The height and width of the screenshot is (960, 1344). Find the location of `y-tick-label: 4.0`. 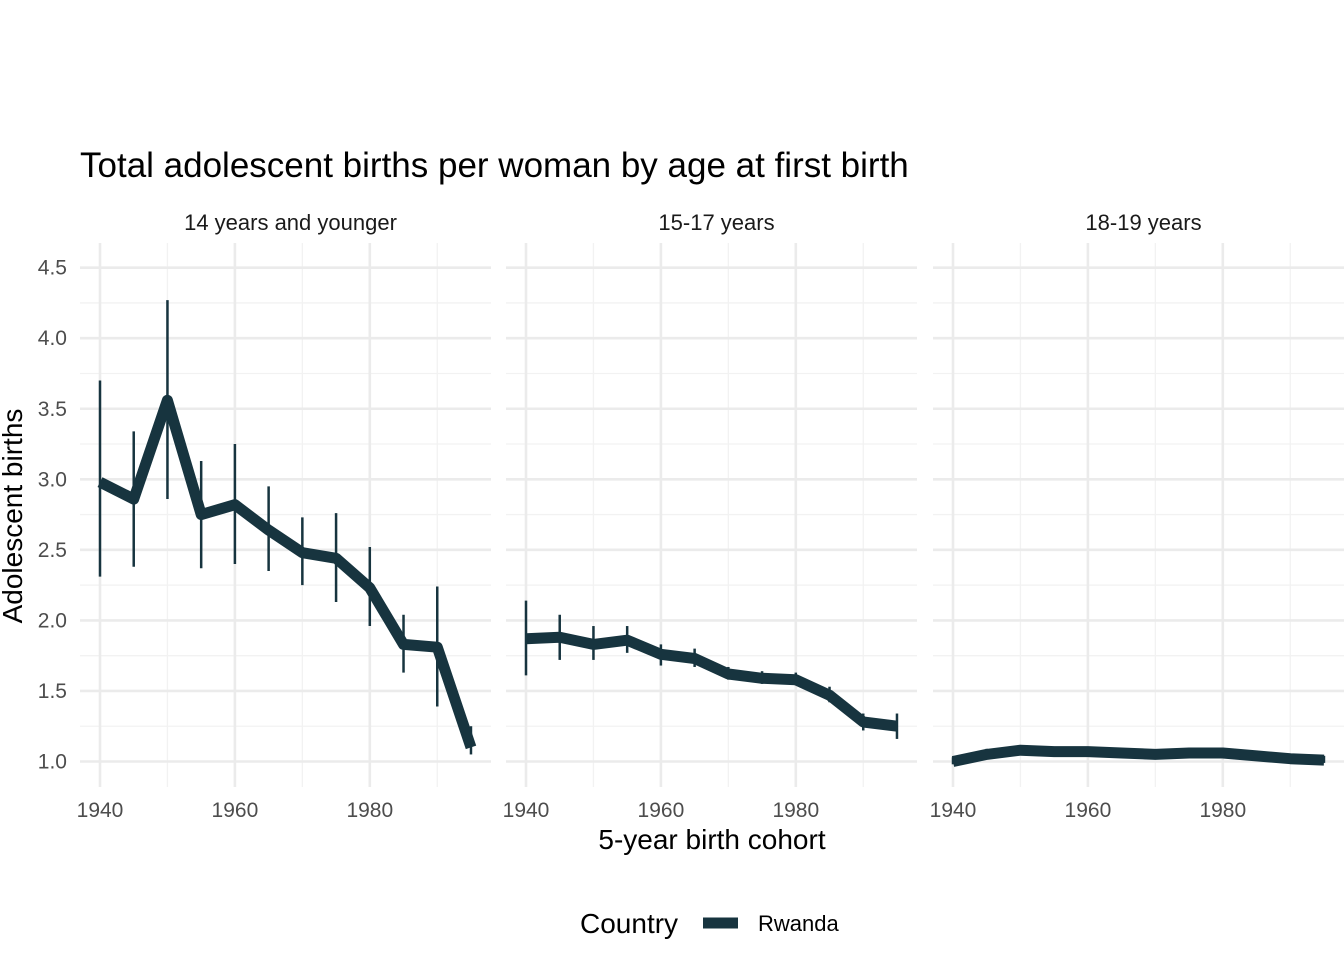

y-tick-label: 4.0 is located at coordinates (52, 338).